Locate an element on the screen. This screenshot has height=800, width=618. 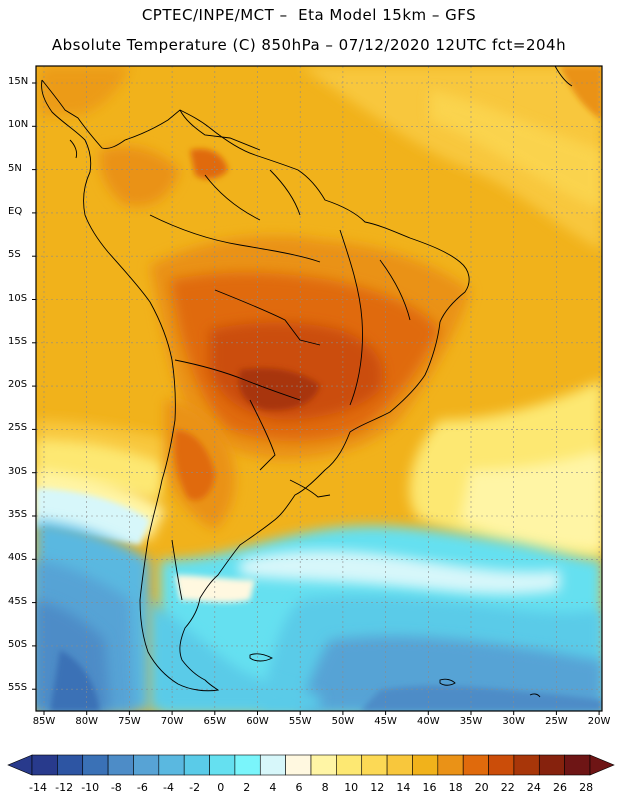
lat-label: 30S is located at coordinates (18, 471).